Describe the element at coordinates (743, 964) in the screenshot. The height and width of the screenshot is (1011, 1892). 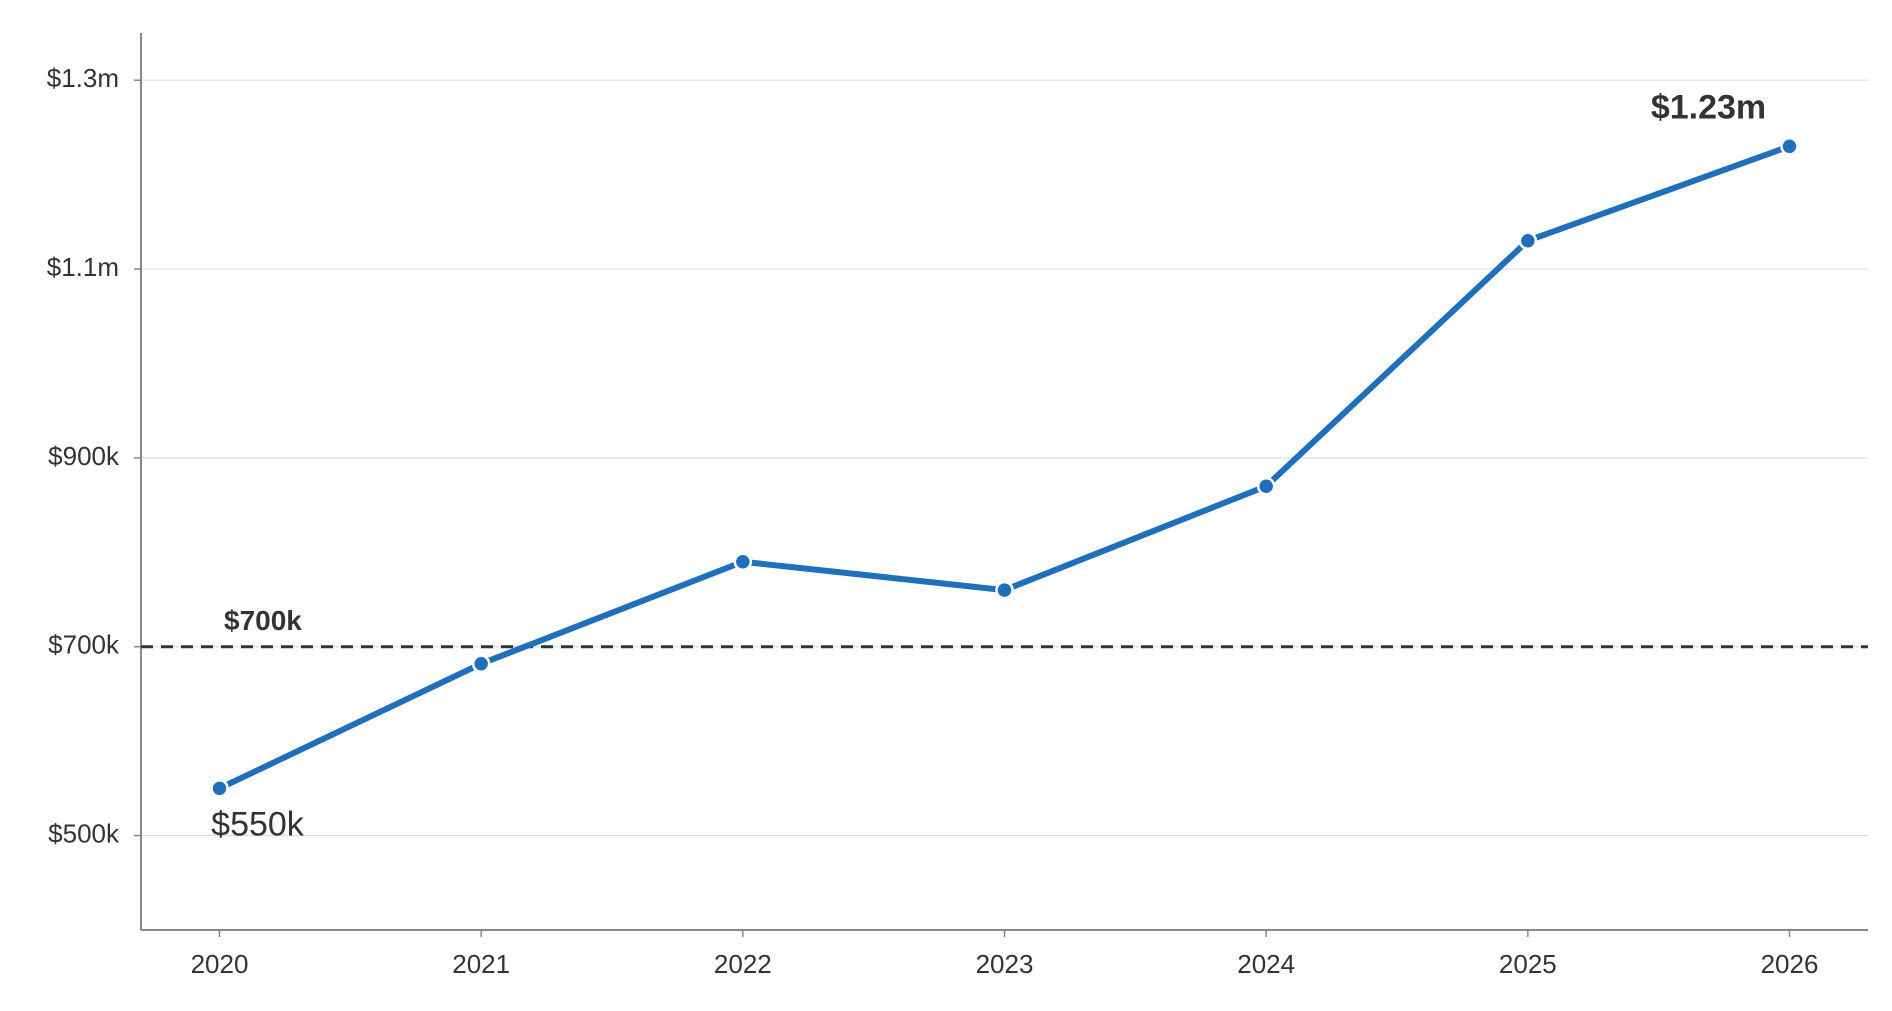
I see `x-tick-label: 2022` at that location.